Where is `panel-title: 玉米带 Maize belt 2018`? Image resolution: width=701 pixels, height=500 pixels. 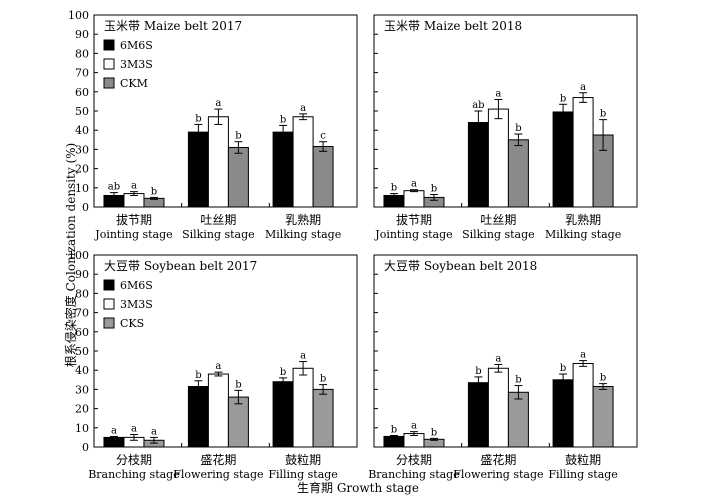 panel-title: 玉米带 Maize belt 2018 is located at coordinates (453, 26).